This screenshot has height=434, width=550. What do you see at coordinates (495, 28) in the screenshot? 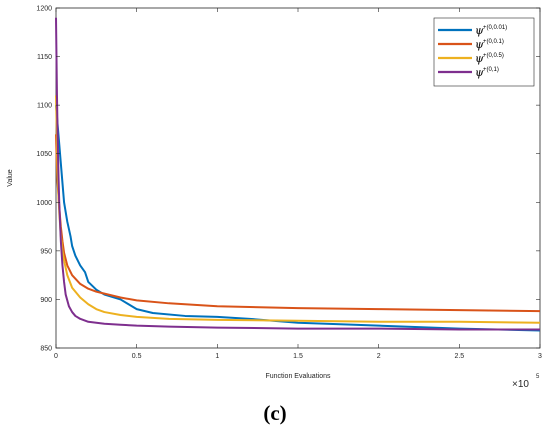
I see `legend-superscript-0: +(0,0.01)` at bounding box center [495, 28].